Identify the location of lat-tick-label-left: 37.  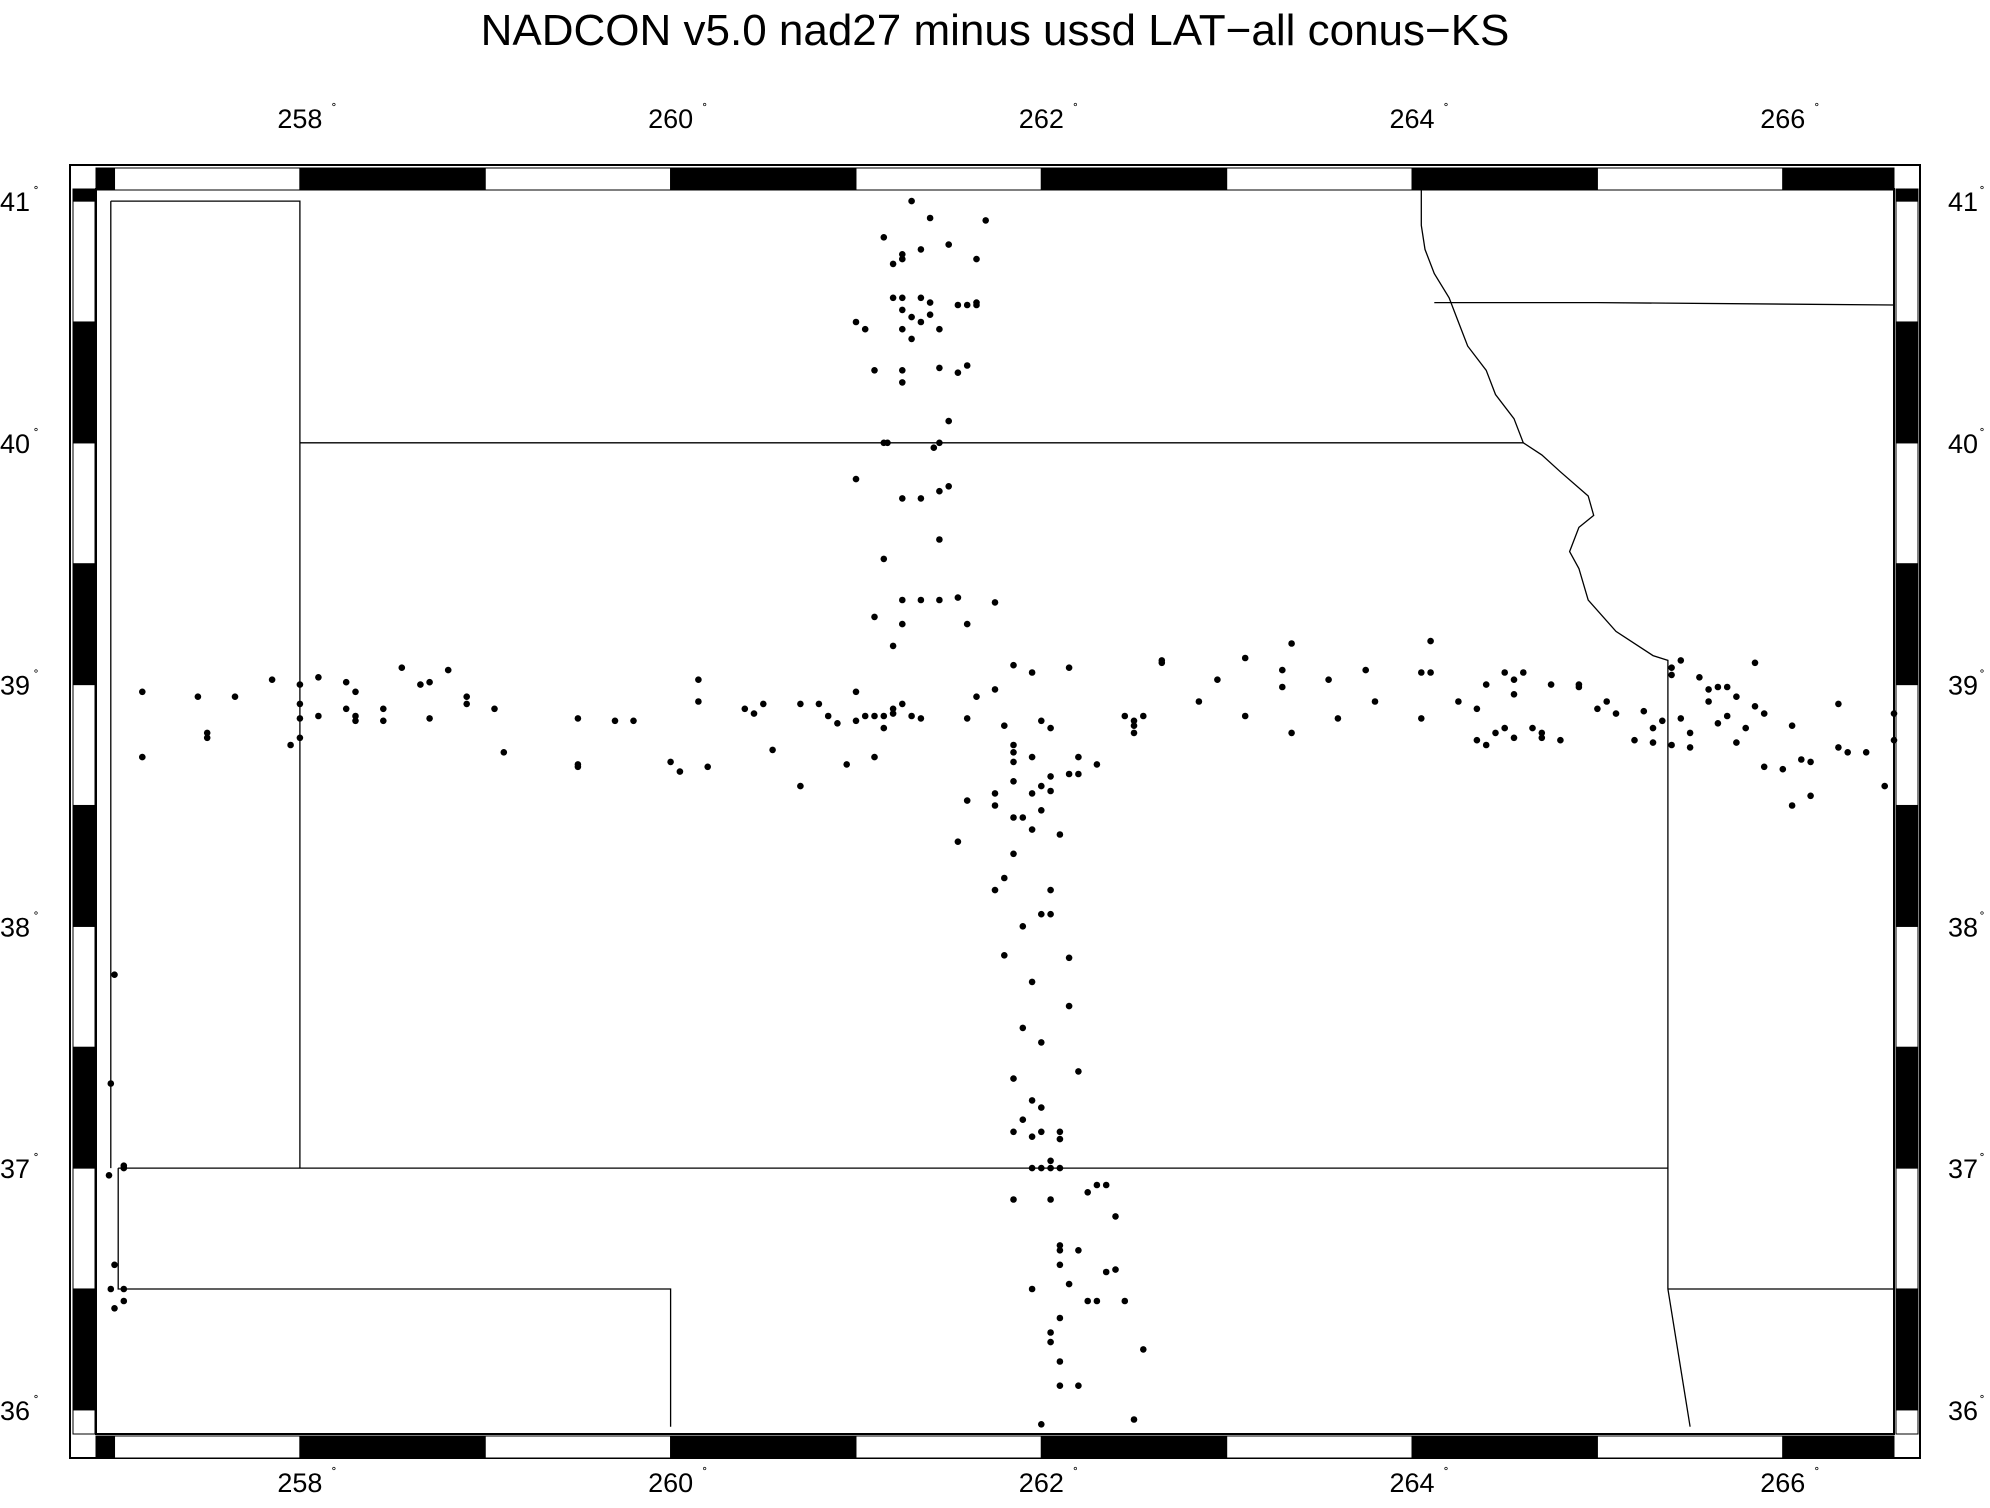
(15, 1169).